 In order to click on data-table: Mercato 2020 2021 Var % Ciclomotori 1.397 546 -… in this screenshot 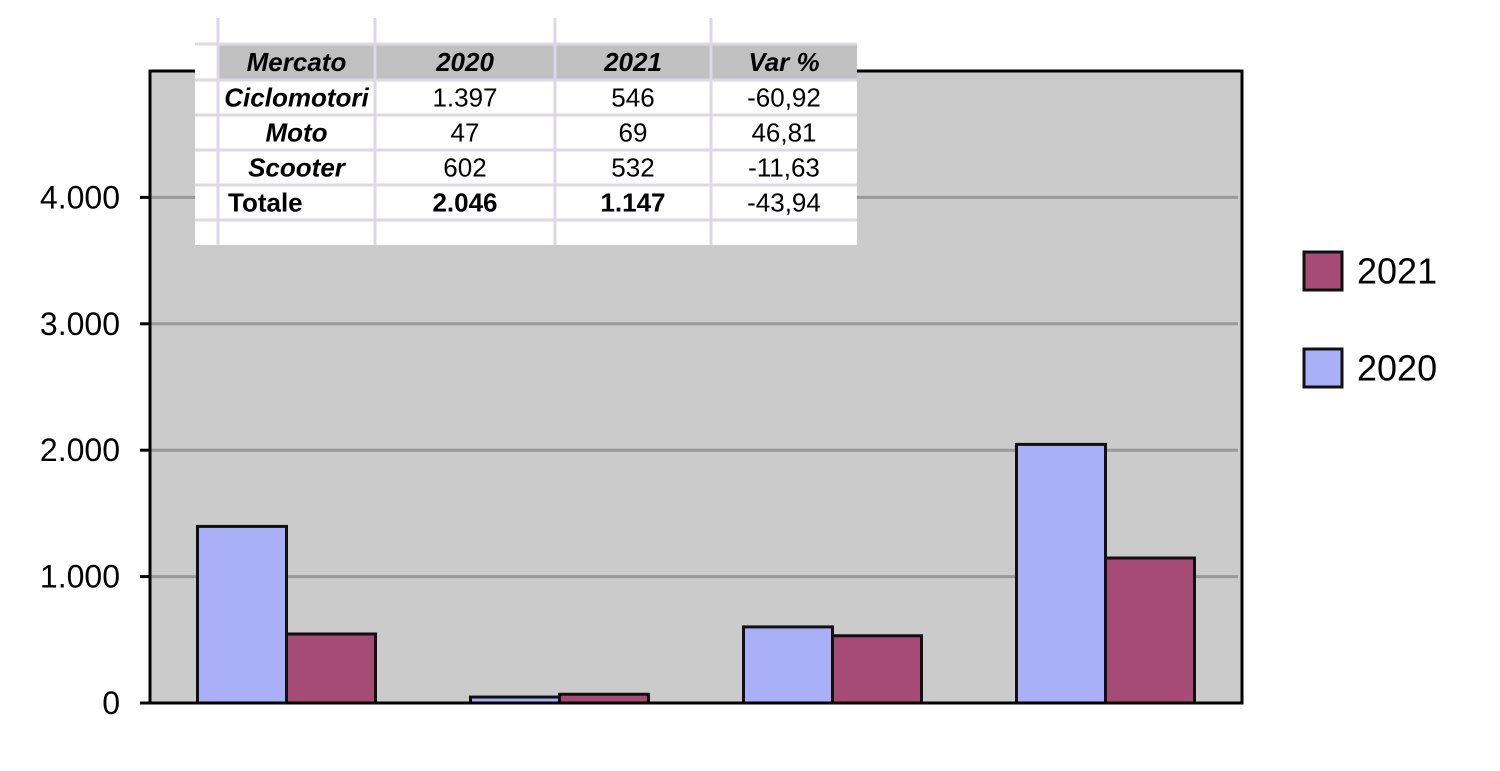, I will do `click(526, 131)`.